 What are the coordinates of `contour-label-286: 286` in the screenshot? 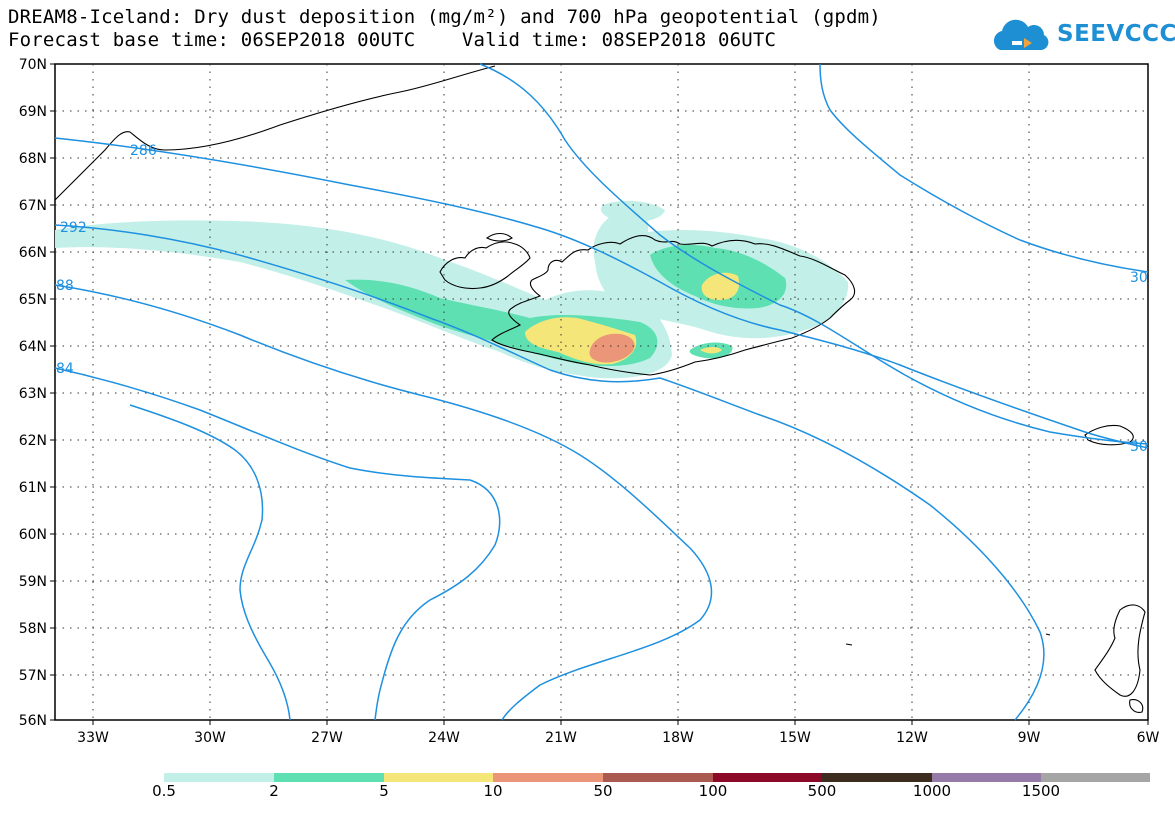 It's located at (143, 151).